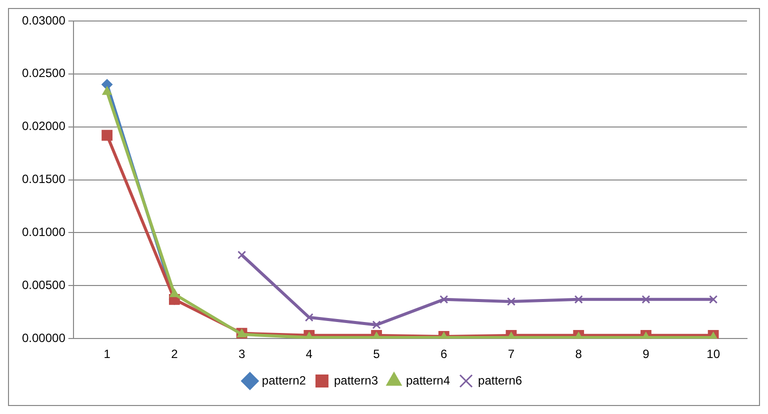 This screenshot has height=414, width=768. I want to click on x-tick-label: 1, so click(107, 354).